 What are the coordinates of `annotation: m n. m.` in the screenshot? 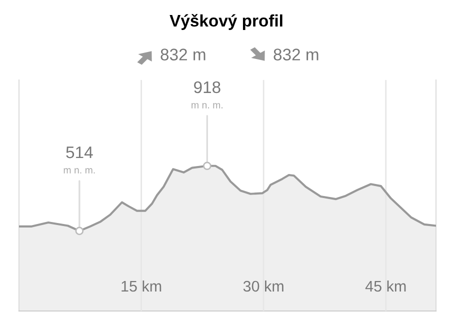 It's located at (79, 171).